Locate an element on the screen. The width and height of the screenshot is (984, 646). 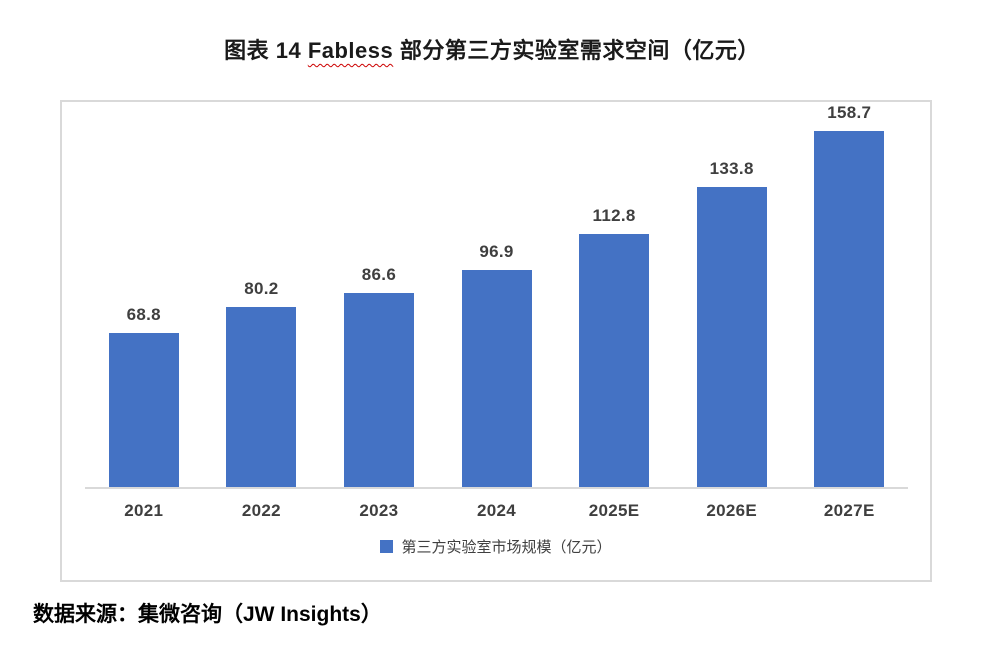
source-note: 数据来源：集微咨询（JW Insights） is located at coordinates (207, 614).